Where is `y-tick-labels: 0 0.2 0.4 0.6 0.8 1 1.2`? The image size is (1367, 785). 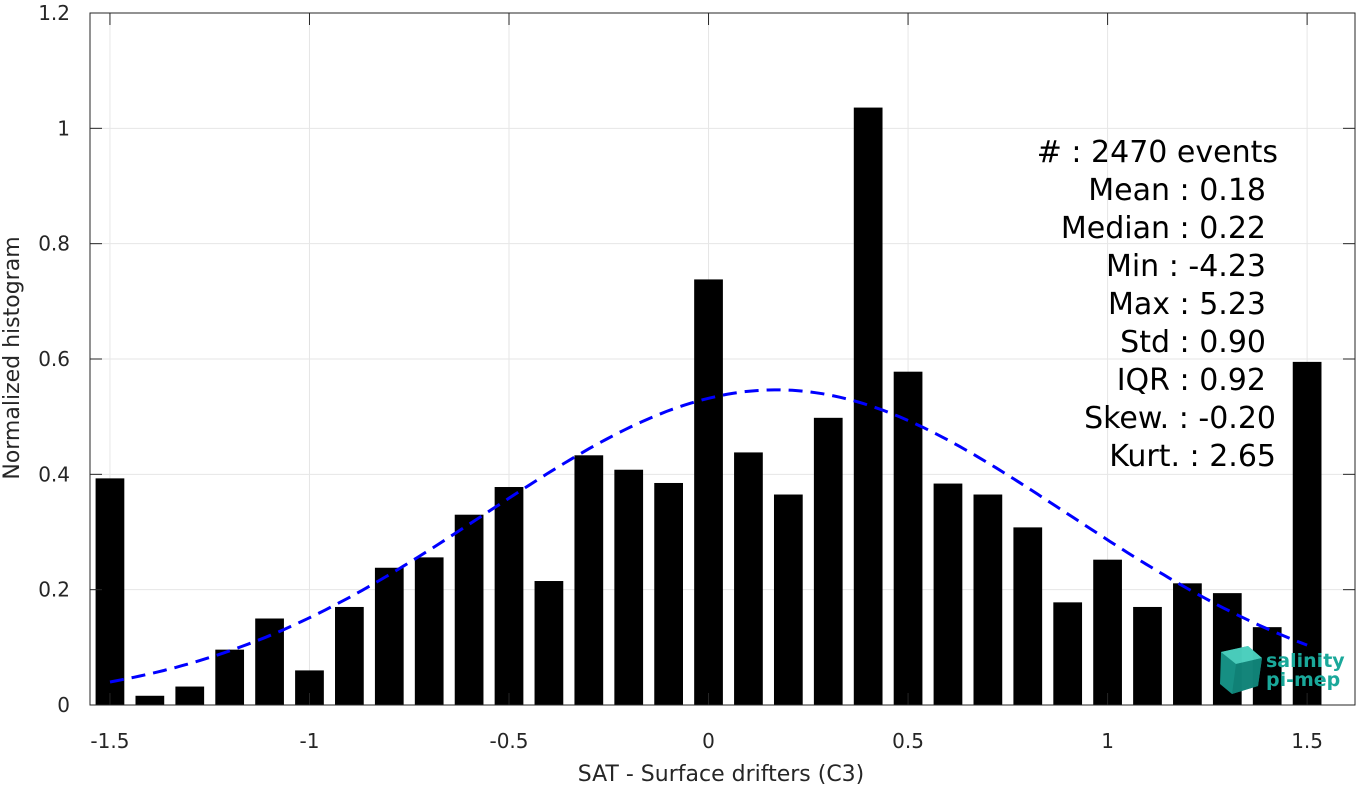 y-tick-labels: 0 0.2 0.4 0.6 0.8 1 1.2 is located at coordinates (54, 359).